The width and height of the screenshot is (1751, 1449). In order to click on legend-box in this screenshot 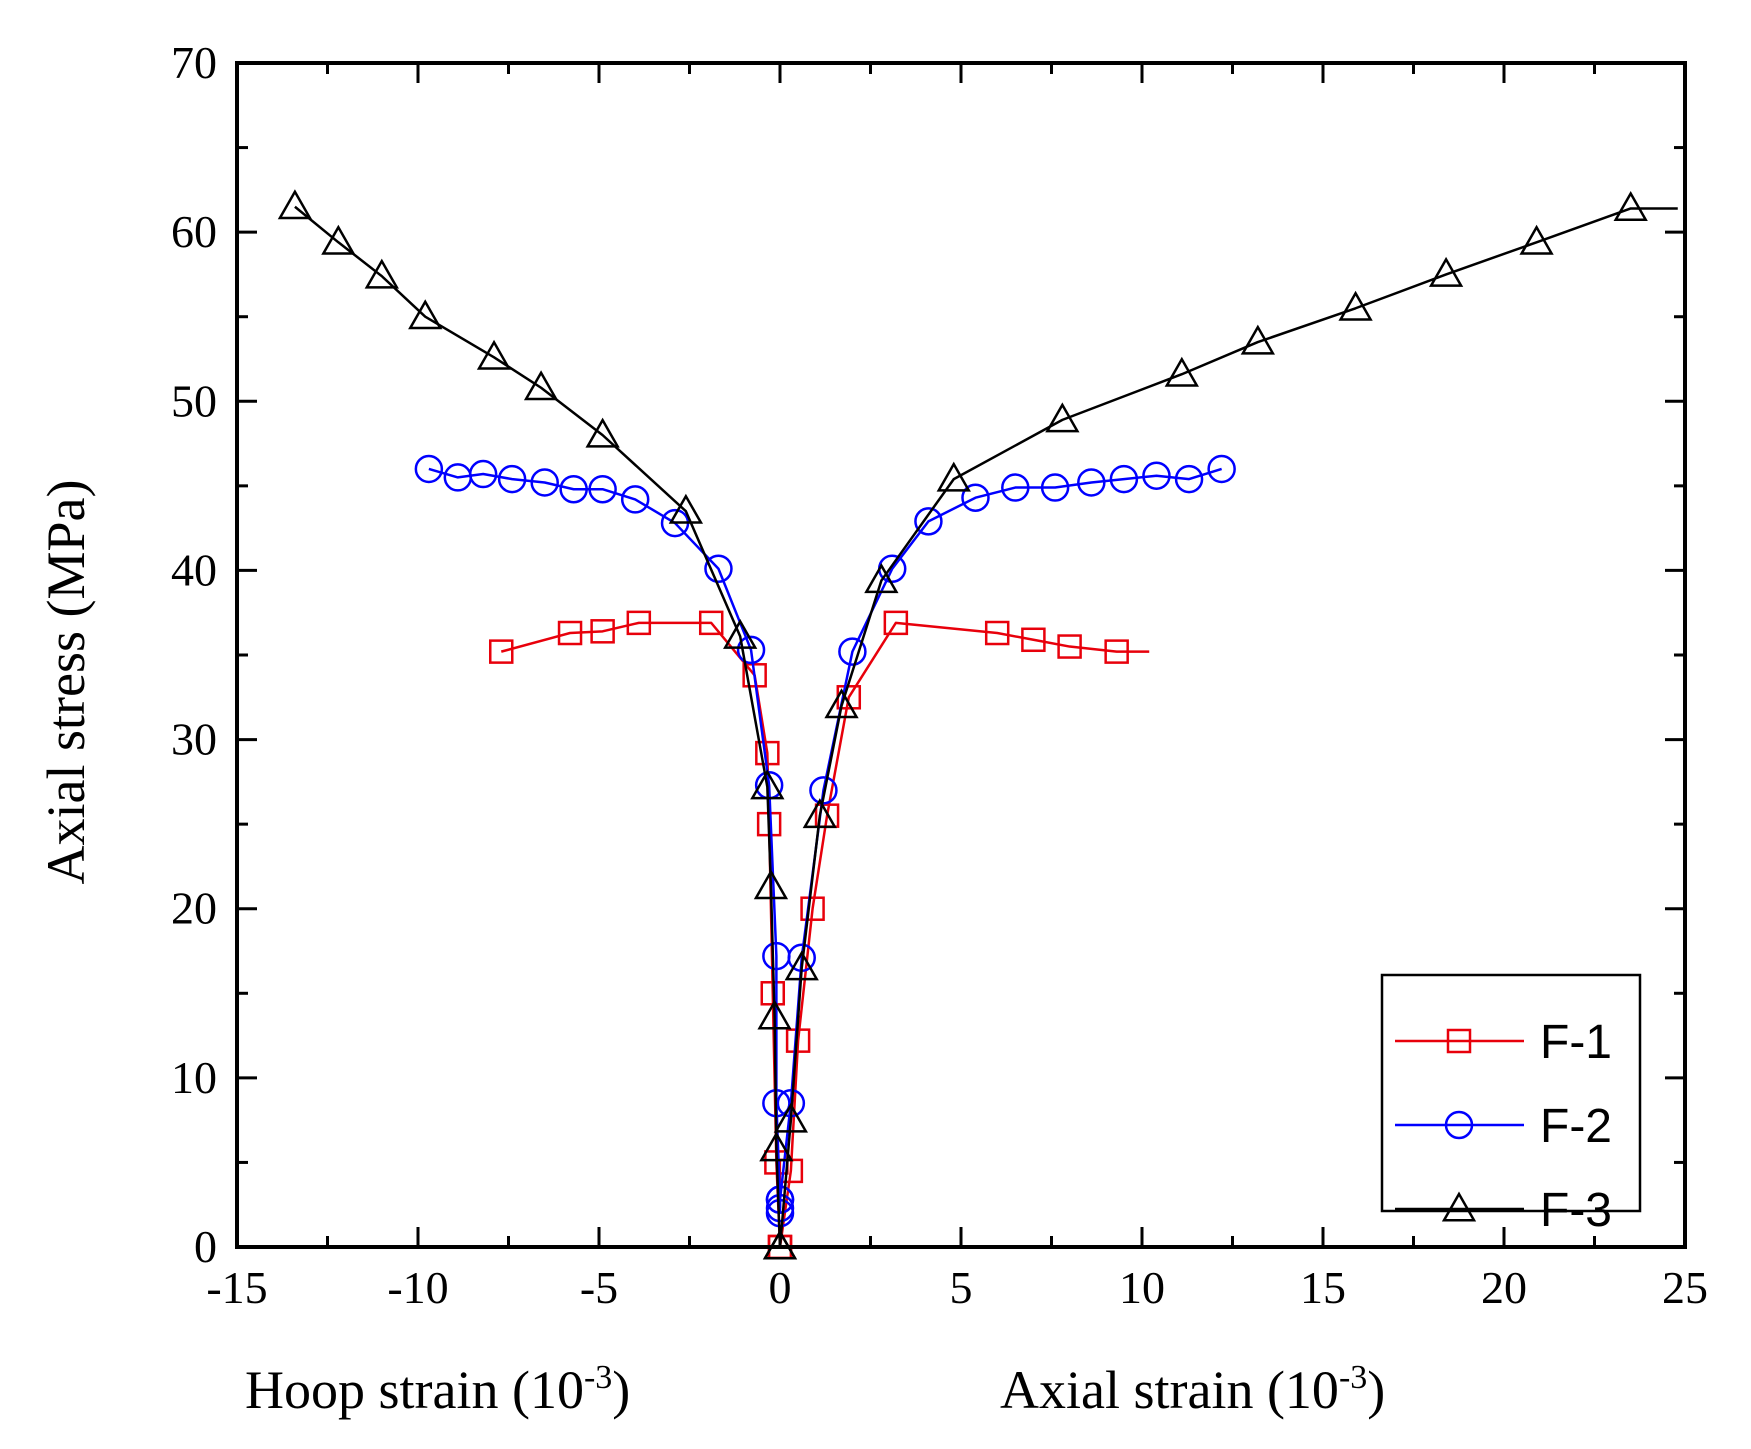, I will do `click(1511, 1093)`.